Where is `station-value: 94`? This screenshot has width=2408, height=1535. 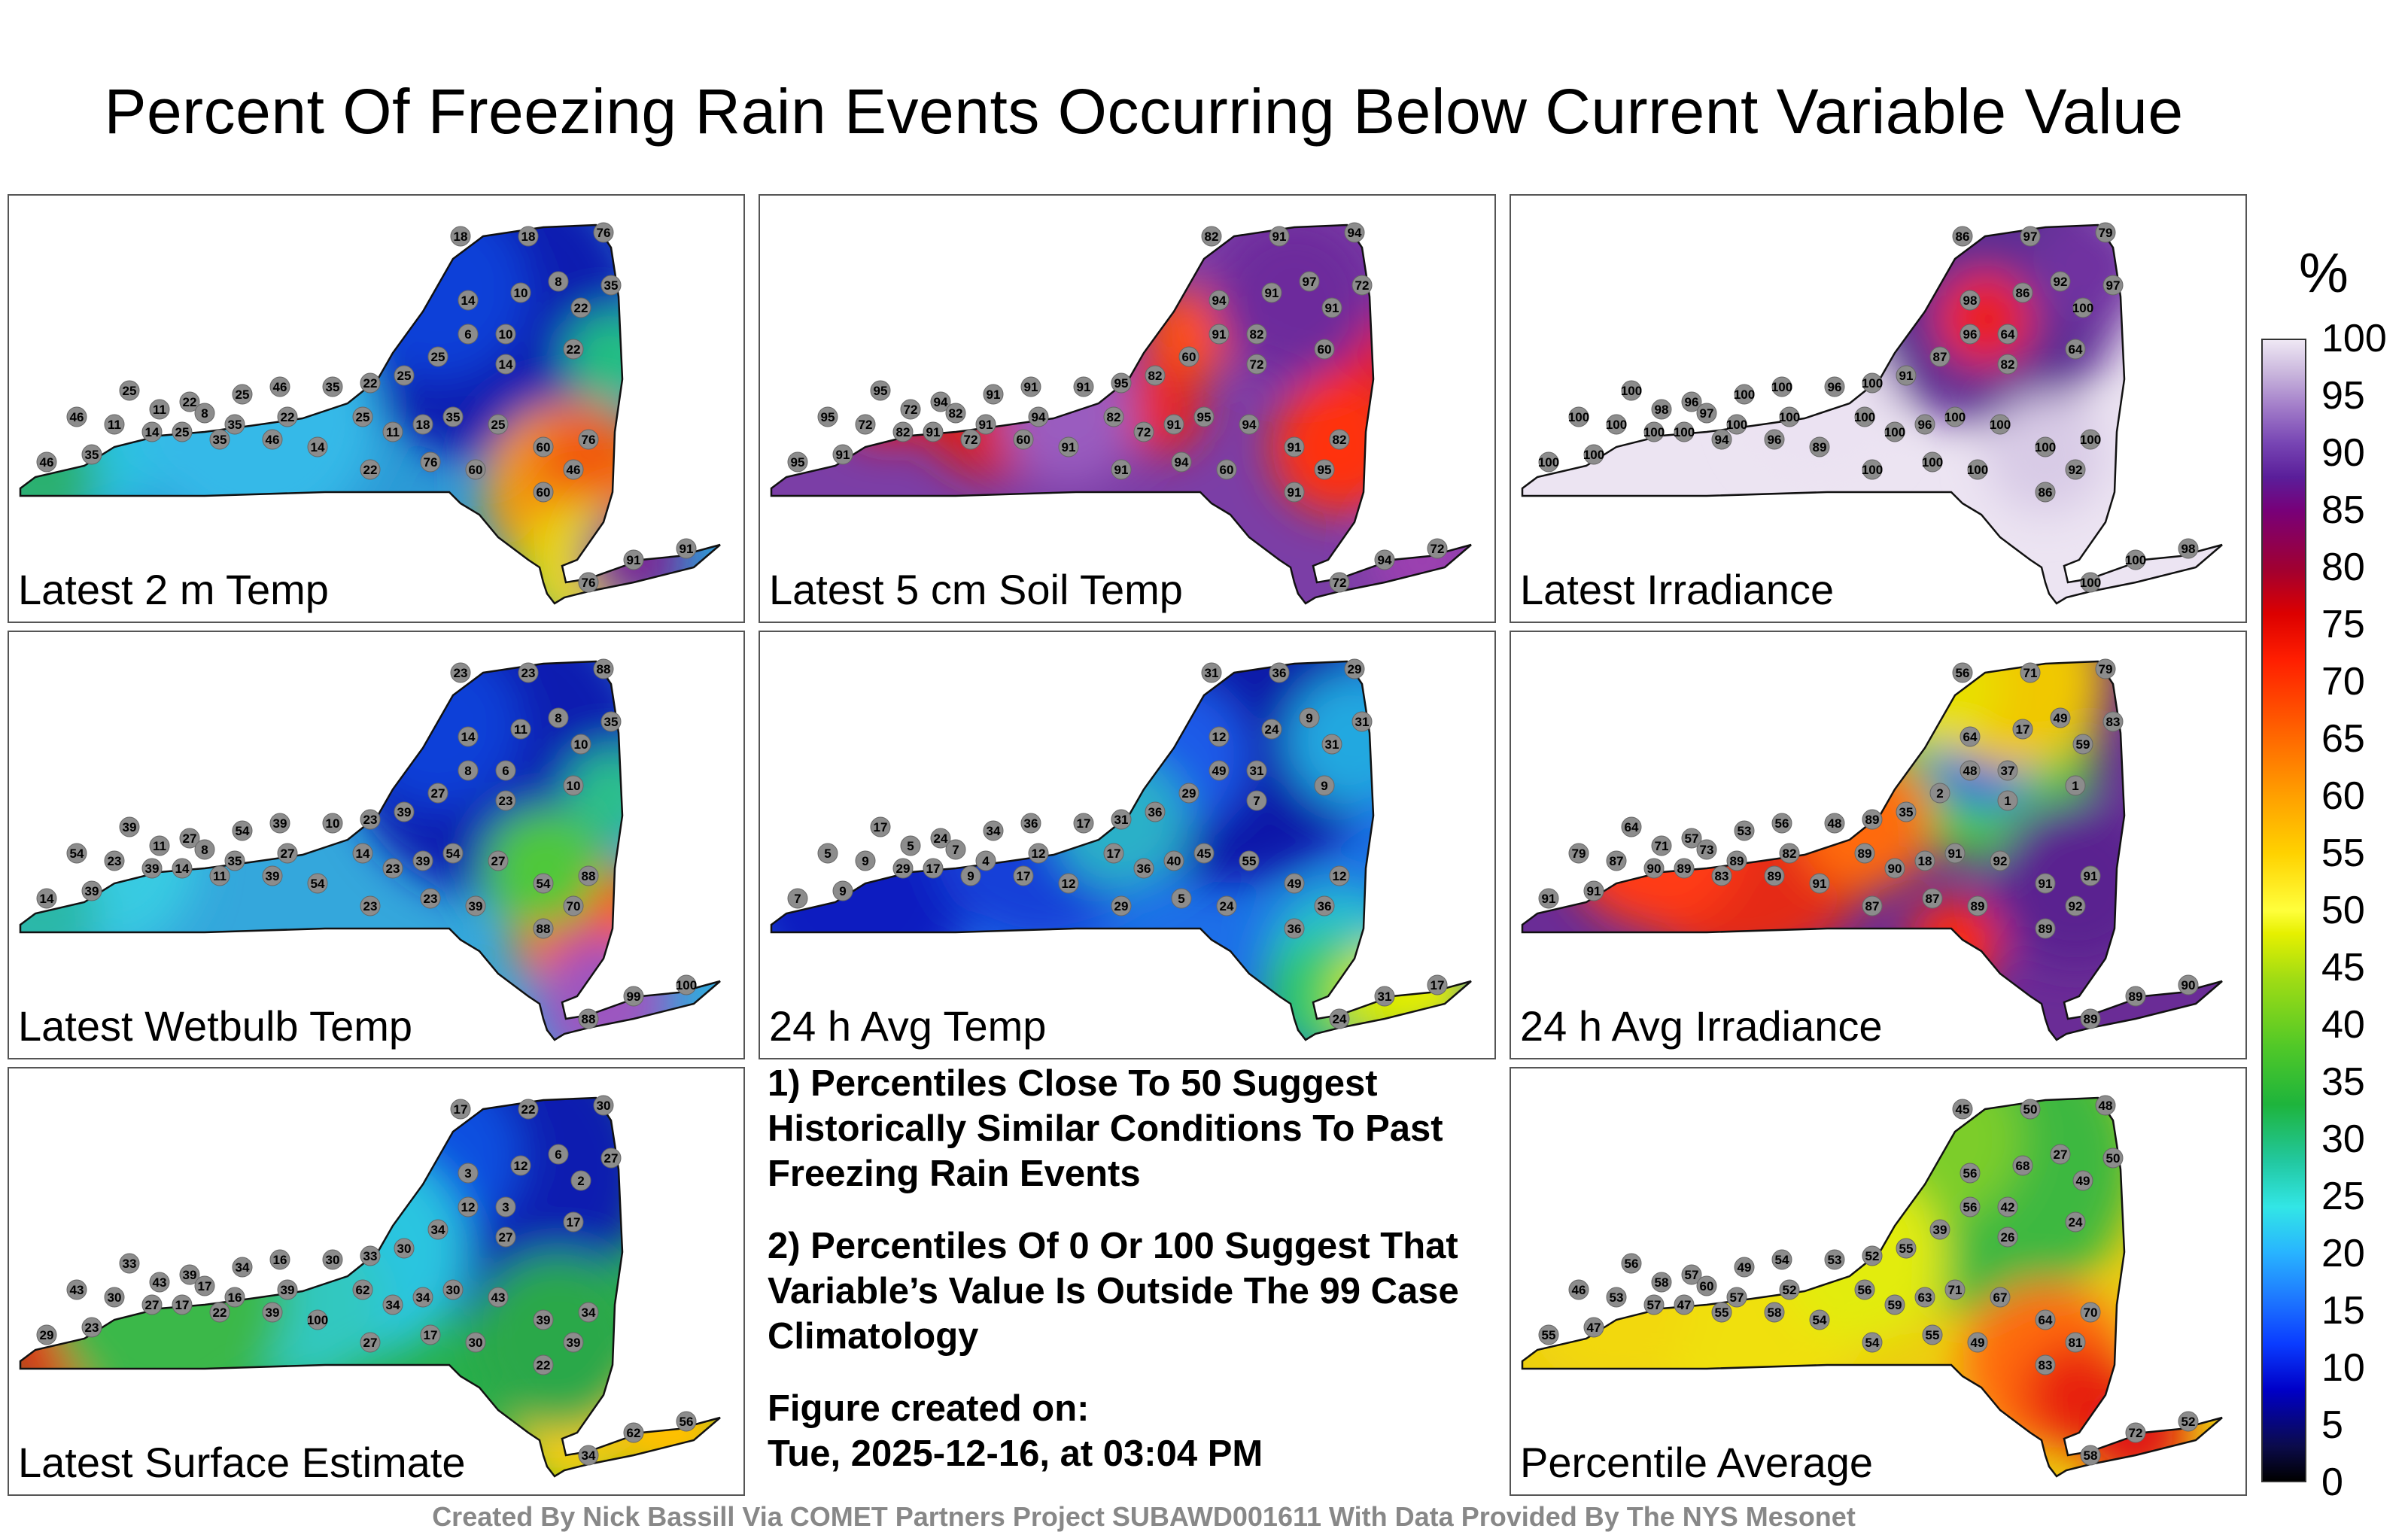 station-value: 94 is located at coordinates (1219, 300).